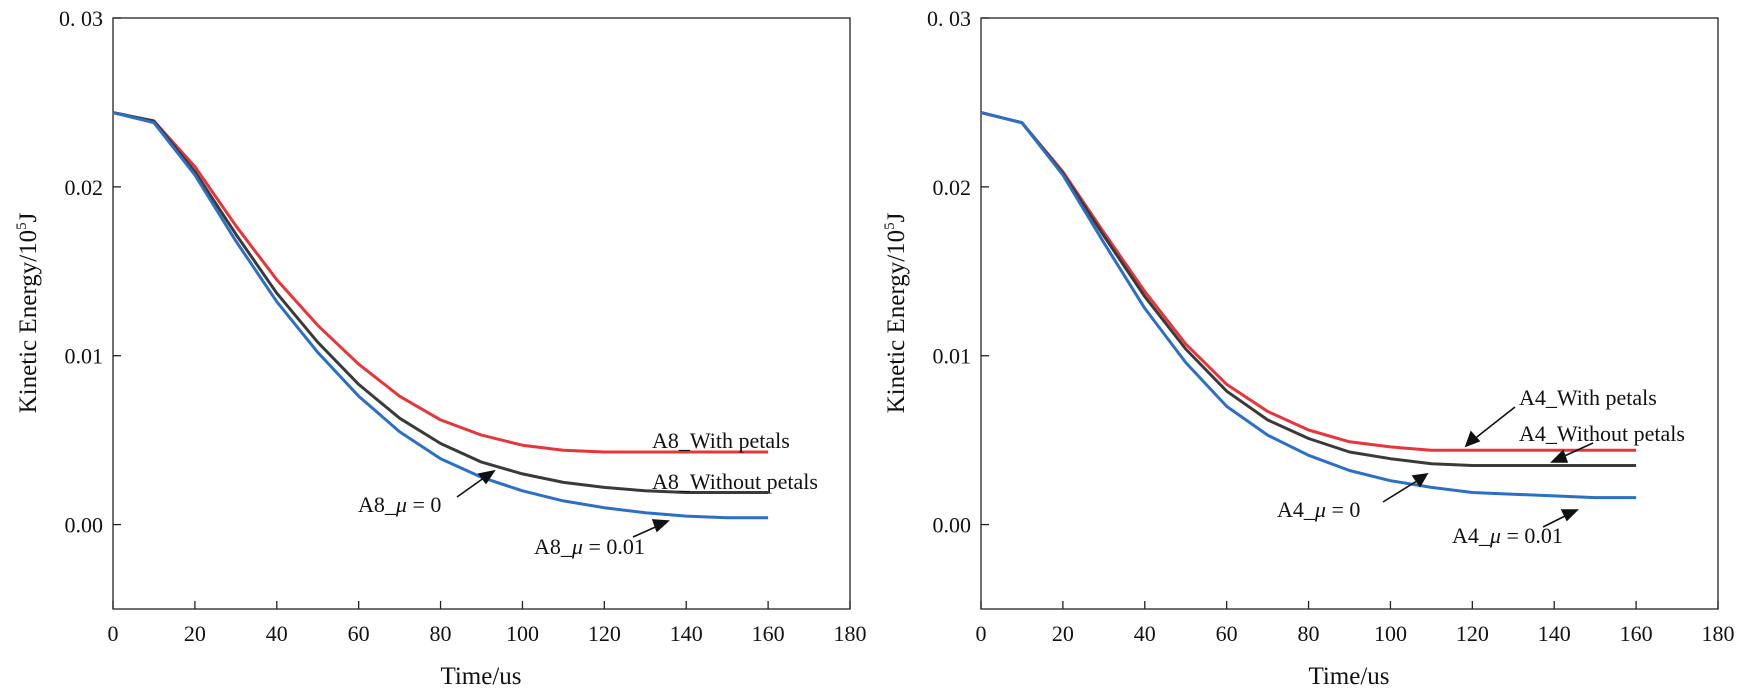 Image resolution: width=1743 pixels, height=699 pixels. I want to click on annotation-mu-0-01: A4_μ = 0.01, so click(1507, 535).